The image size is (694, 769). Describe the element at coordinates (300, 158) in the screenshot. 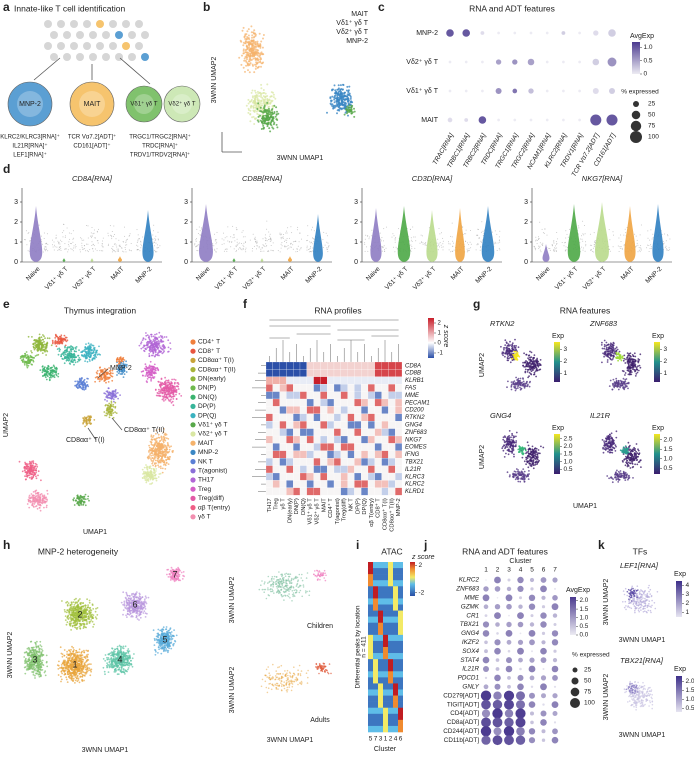

I see `axis-label: 3WNN UMAP1` at that location.